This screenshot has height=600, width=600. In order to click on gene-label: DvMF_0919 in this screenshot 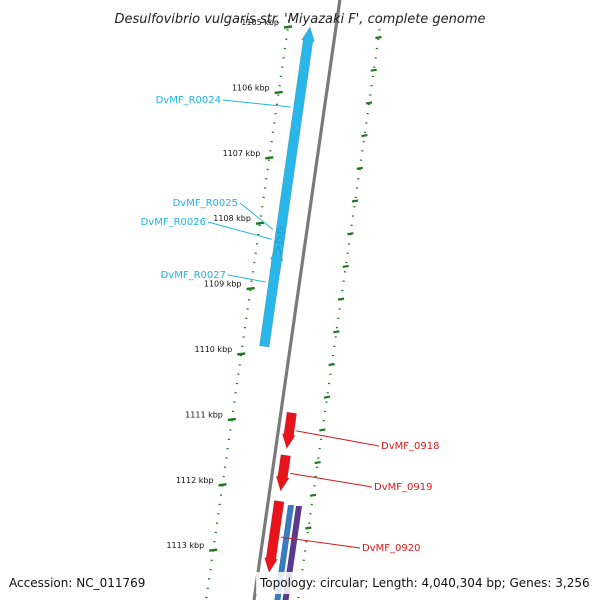, I will do `click(403, 487)`.